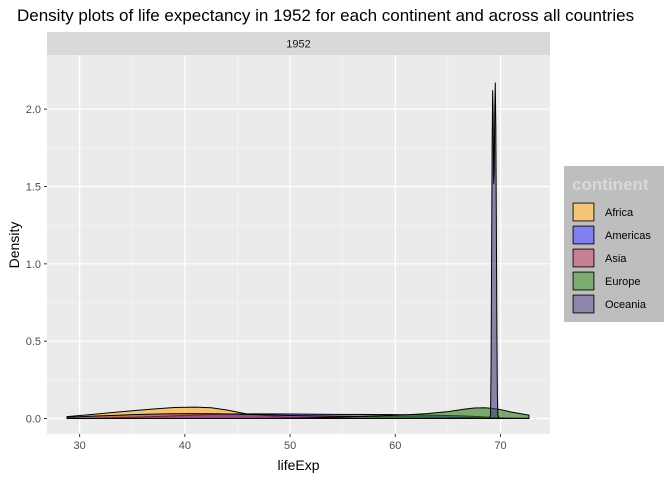  Describe the element at coordinates (33, 420) in the screenshot. I see `y-tick-label: 0.0` at that location.